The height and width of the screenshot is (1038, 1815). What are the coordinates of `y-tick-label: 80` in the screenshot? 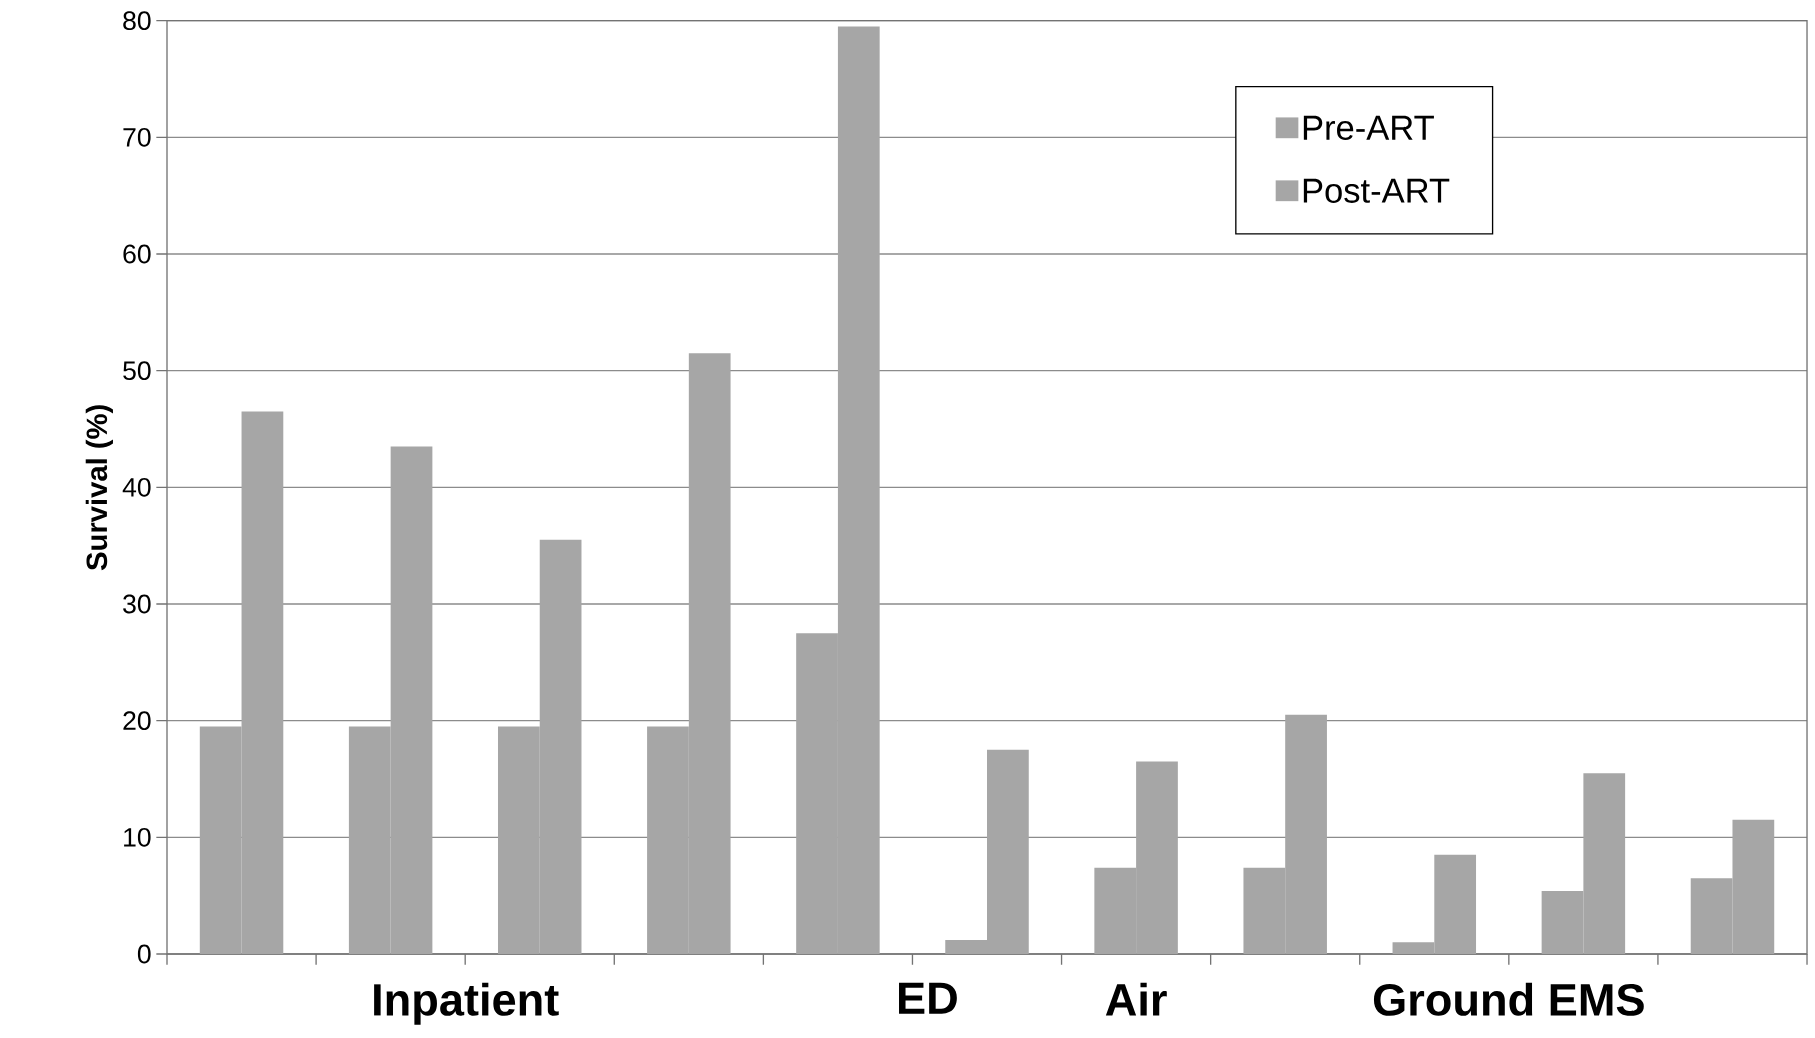 It's located at (137, 21).